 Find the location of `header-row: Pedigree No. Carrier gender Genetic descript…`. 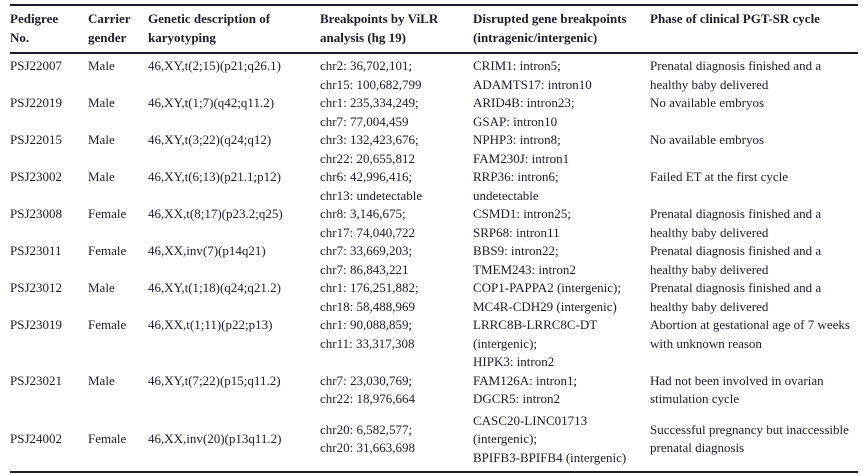

header-row: Pedigree No. Carrier gender Genetic descript… is located at coordinates (434, 29).